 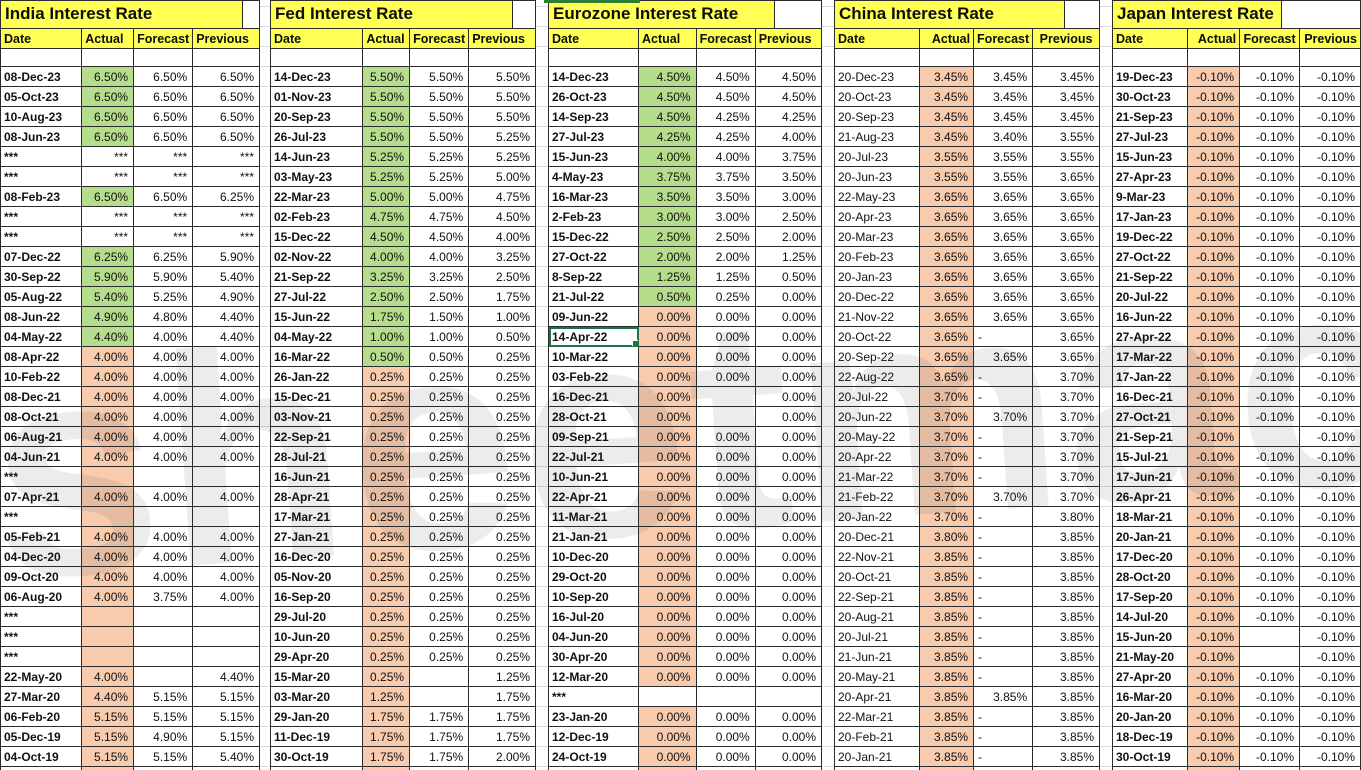 What do you see at coordinates (163, 216) in the screenshot?
I see `india-forecast-cell: ***` at bounding box center [163, 216].